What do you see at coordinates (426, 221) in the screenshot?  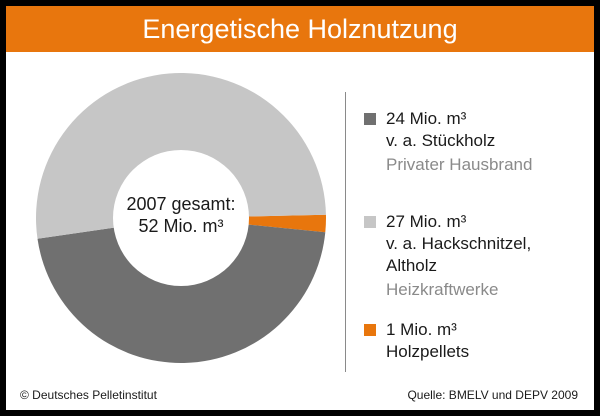 I see `legend-value: 27 Mio. m³` at bounding box center [426, 221].